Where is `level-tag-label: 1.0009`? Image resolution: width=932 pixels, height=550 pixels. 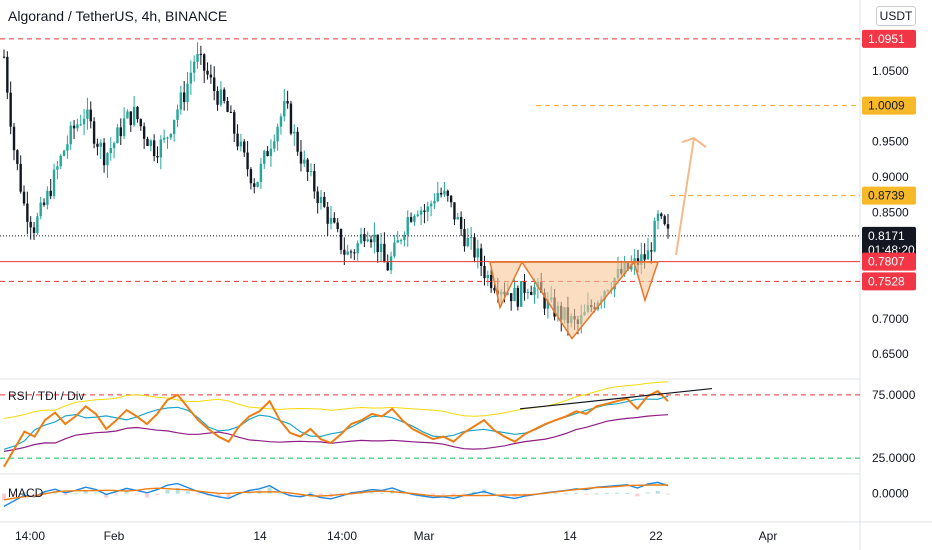 level-tag-label: 1.0009 is located at coordinates (886, 106).